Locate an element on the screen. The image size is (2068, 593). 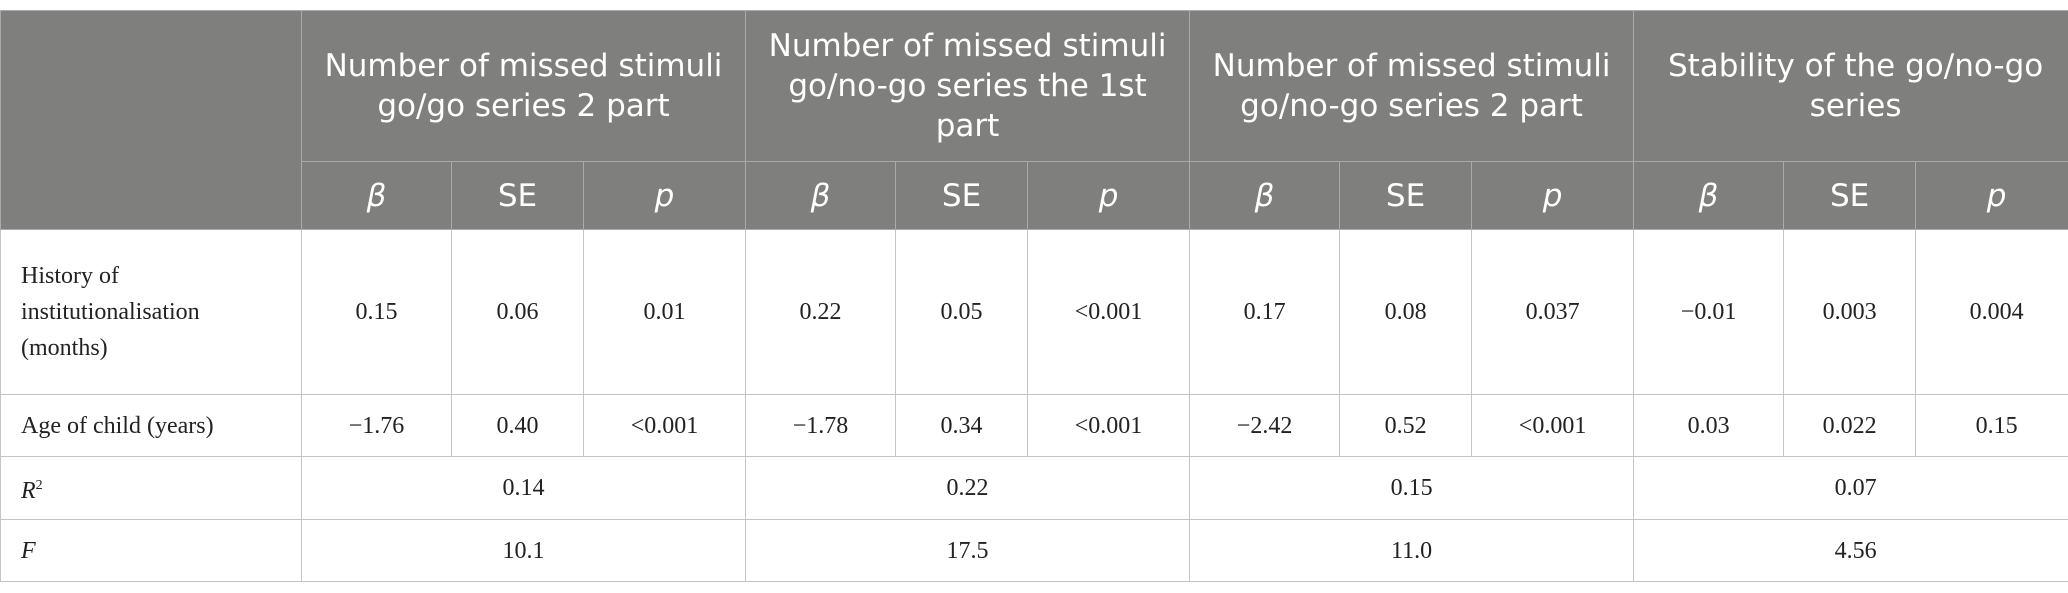
value-cell: 0.01 is located at coordinates (664, 312).